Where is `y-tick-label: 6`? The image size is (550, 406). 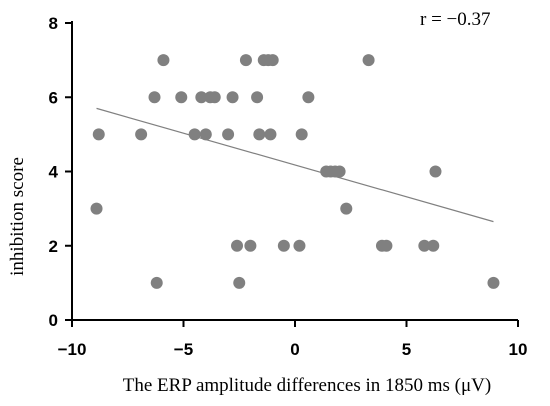
y-tick-label: 6 is located at coordinates (53, 97).